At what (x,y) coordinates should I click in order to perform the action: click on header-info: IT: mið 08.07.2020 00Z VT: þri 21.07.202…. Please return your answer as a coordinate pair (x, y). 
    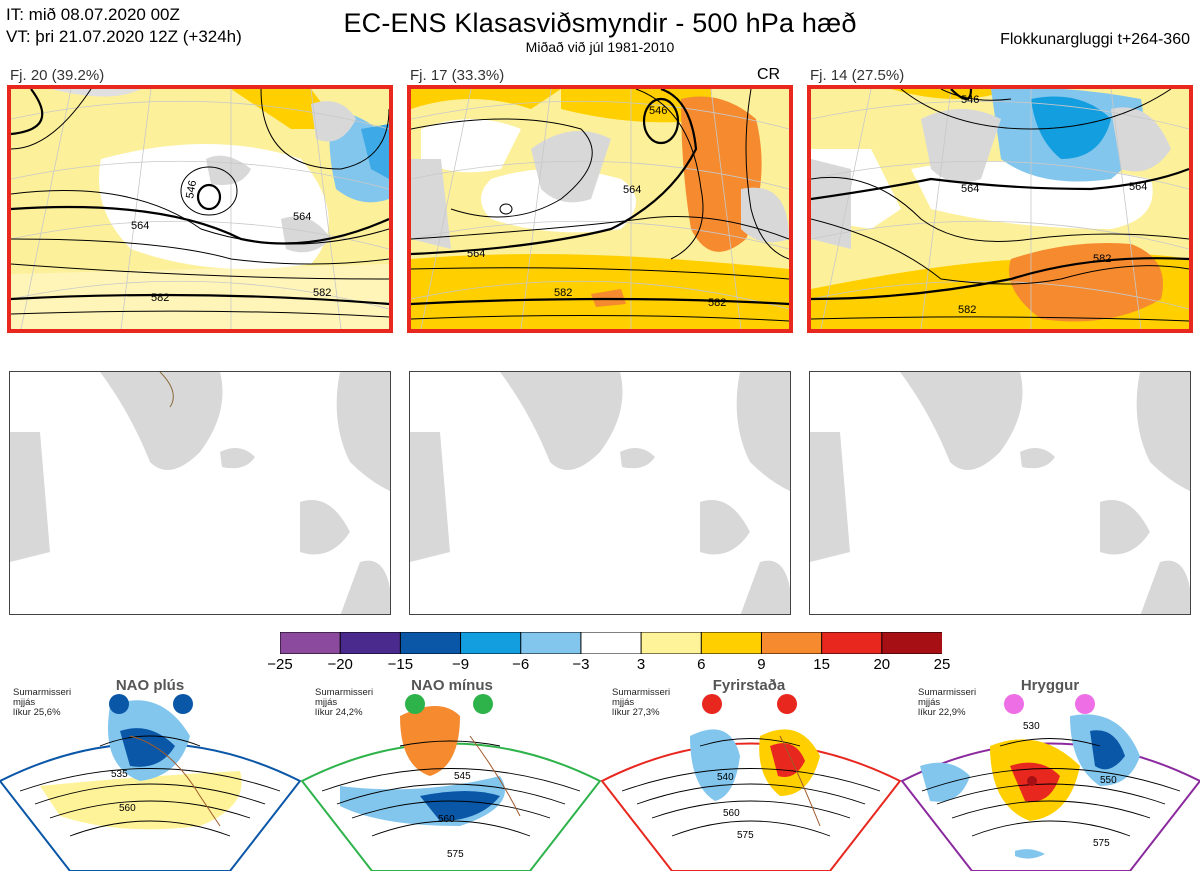
    Looking at the image, I should click on (124, 26).